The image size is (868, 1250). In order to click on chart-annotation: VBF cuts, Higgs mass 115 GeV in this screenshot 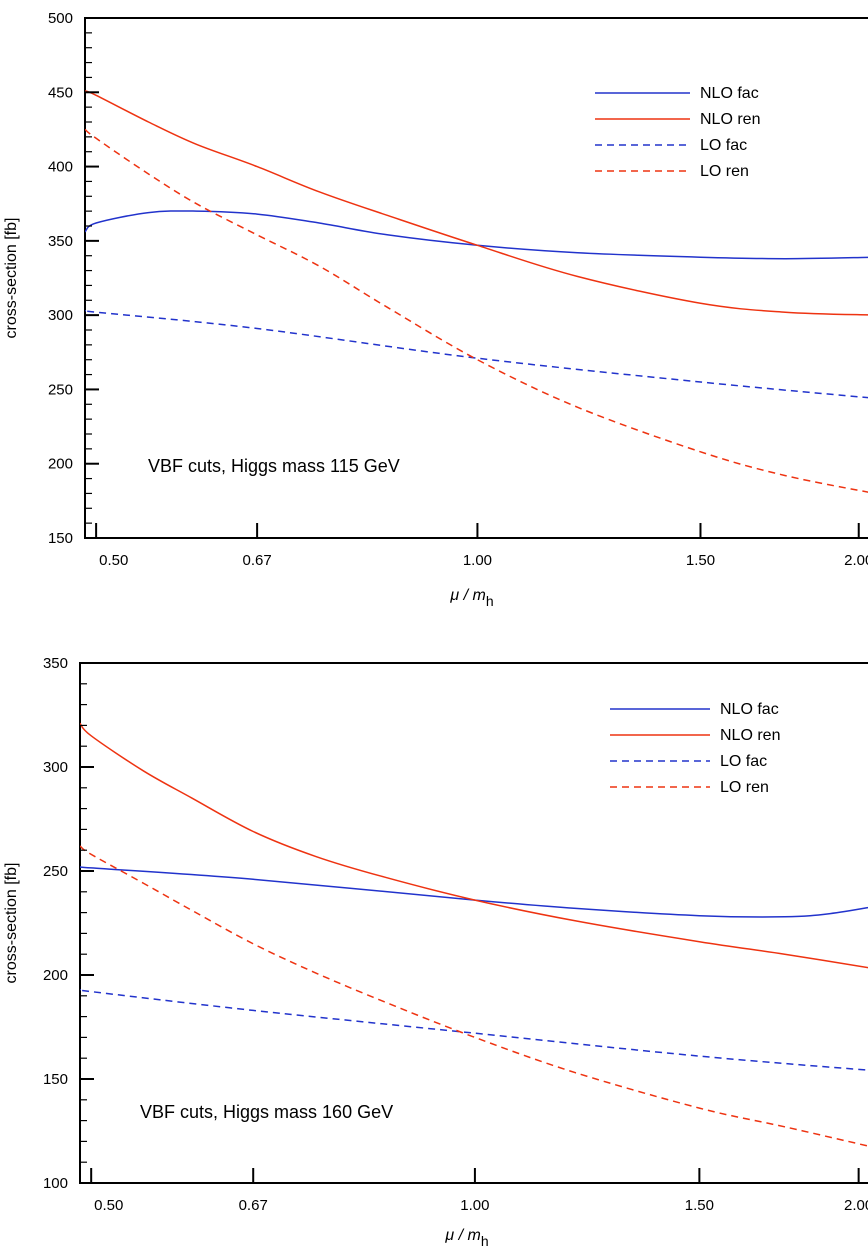, I will do `click(274, 466)`.